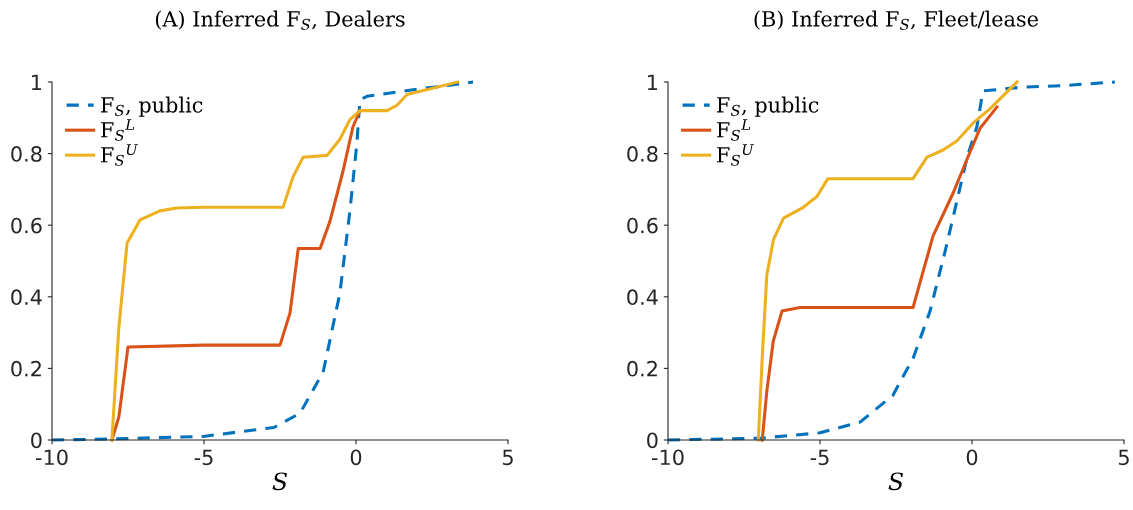 Image resolution: width=1133 pixels, height=510 pixels. I want to click on chart-title: (A) Inferred F$_{S}$, Dealers, so click(280, 20).